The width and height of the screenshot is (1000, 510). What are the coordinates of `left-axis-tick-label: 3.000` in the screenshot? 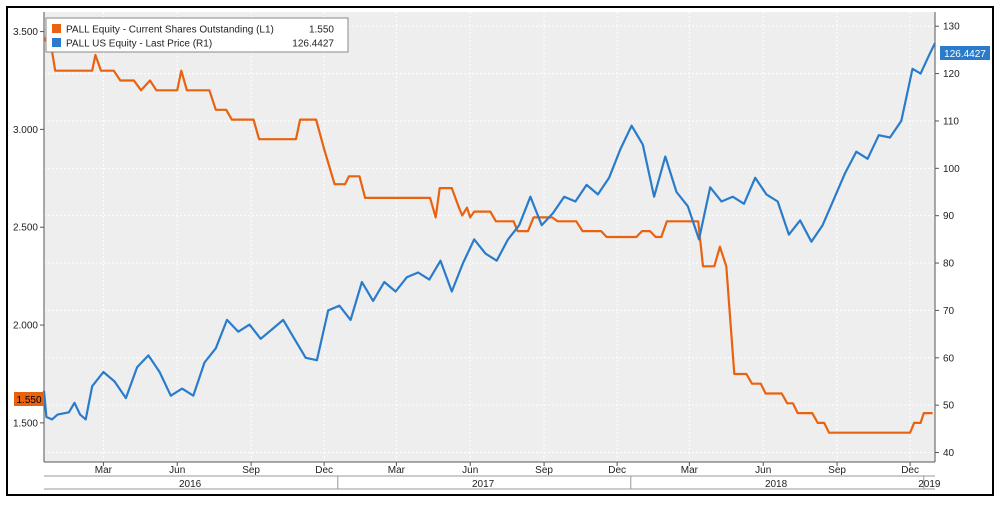 It's located at (25, 130).